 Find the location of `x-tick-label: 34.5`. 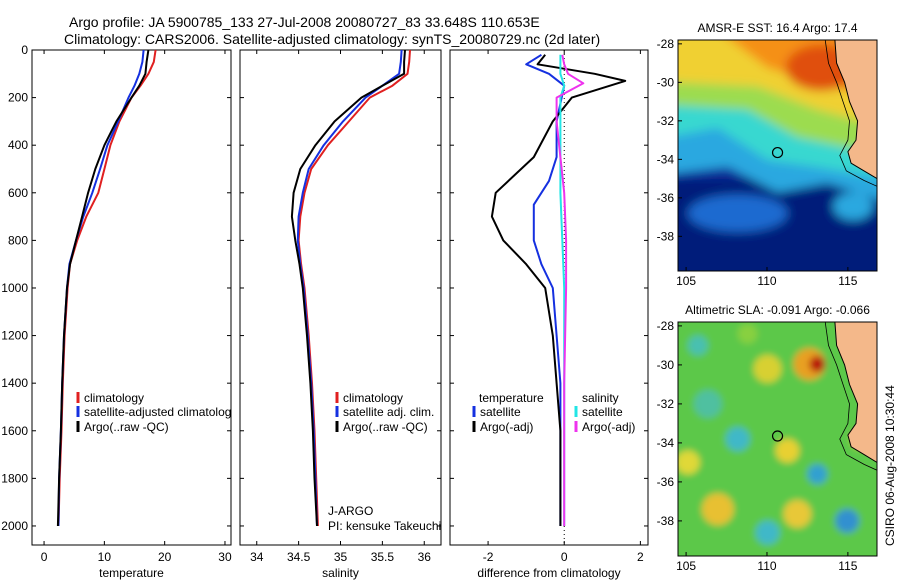

x-tick-label: 34.5 is located at coordinates (299, 557).